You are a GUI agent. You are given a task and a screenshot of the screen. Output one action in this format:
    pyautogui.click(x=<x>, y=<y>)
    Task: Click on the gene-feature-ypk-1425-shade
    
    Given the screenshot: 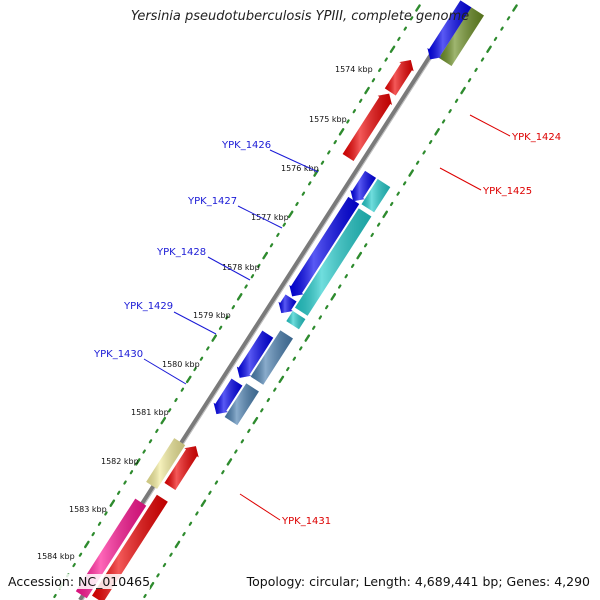 What is the action you would take?
    pyautogui.click(x=367, y=127)
    